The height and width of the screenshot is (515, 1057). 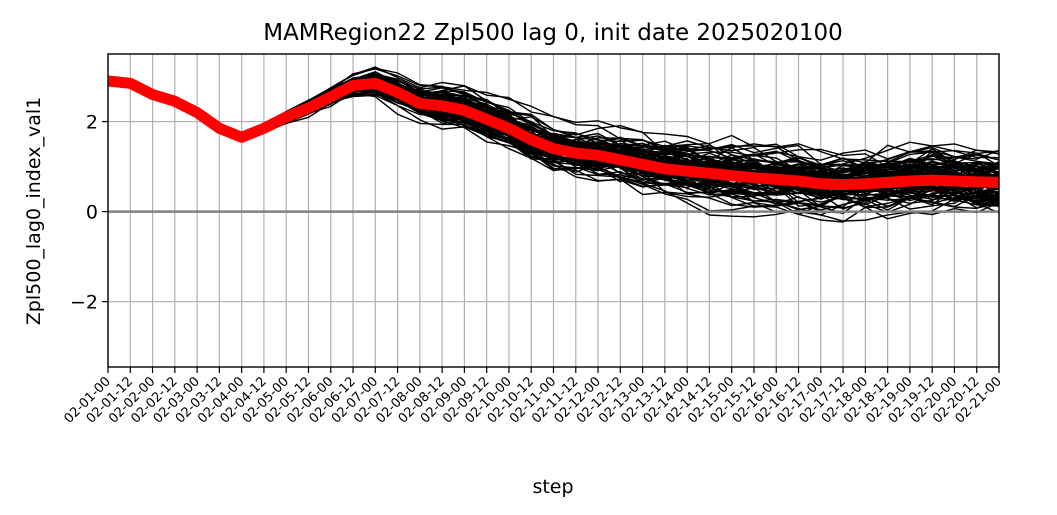 What do you see at coordinates (92, 213) in the screenshot?
I see `y-tick-label: 0` at bounding box center [92, 213].